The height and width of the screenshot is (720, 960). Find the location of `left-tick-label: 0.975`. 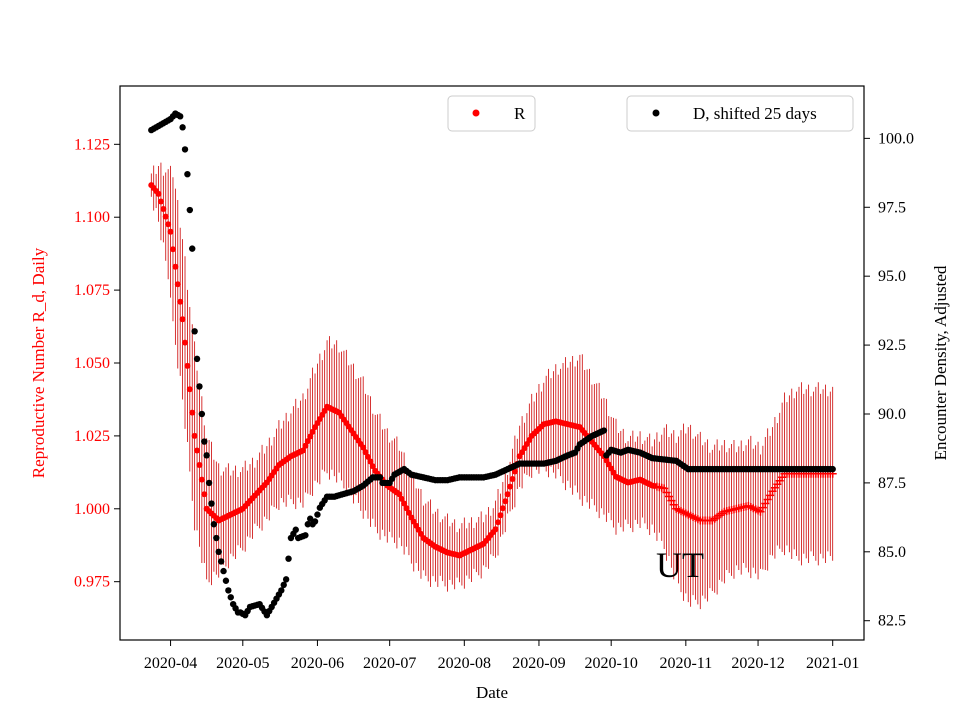

left-tick-label: 0.975 is located at coordinates (92, 582).